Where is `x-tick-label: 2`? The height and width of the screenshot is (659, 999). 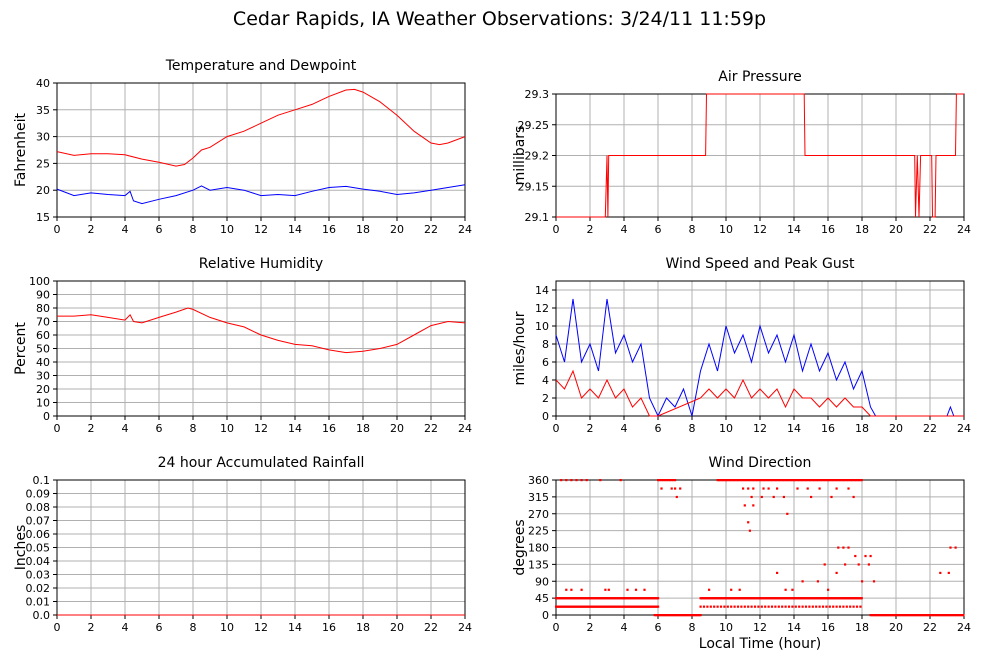 x-tick-label: 2 is located at coordinates (590, 229).